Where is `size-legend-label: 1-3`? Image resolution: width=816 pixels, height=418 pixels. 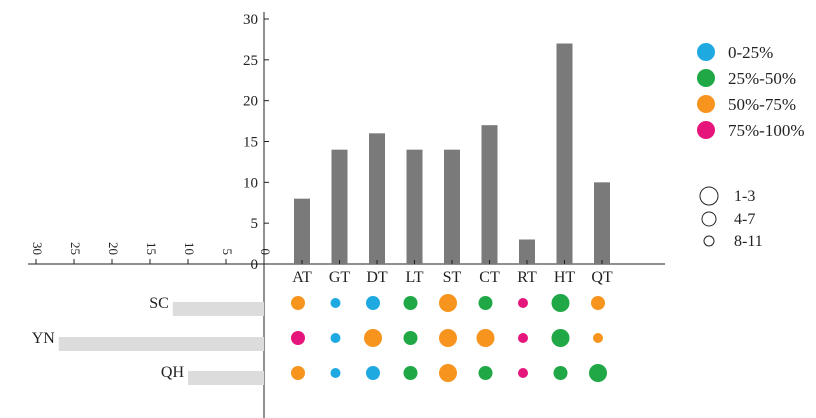 size-legend-label: 1-3 is located at coordinates (744, 196).